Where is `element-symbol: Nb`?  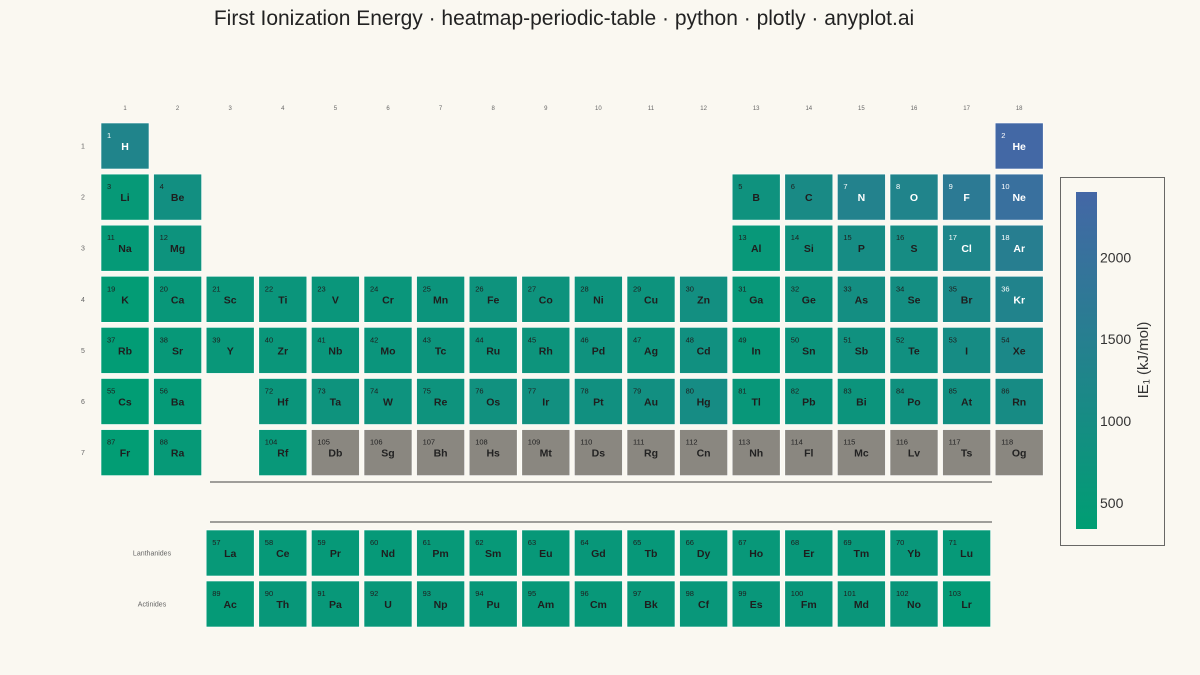
element-symbol: Nb is located at coordinates (335, 351).